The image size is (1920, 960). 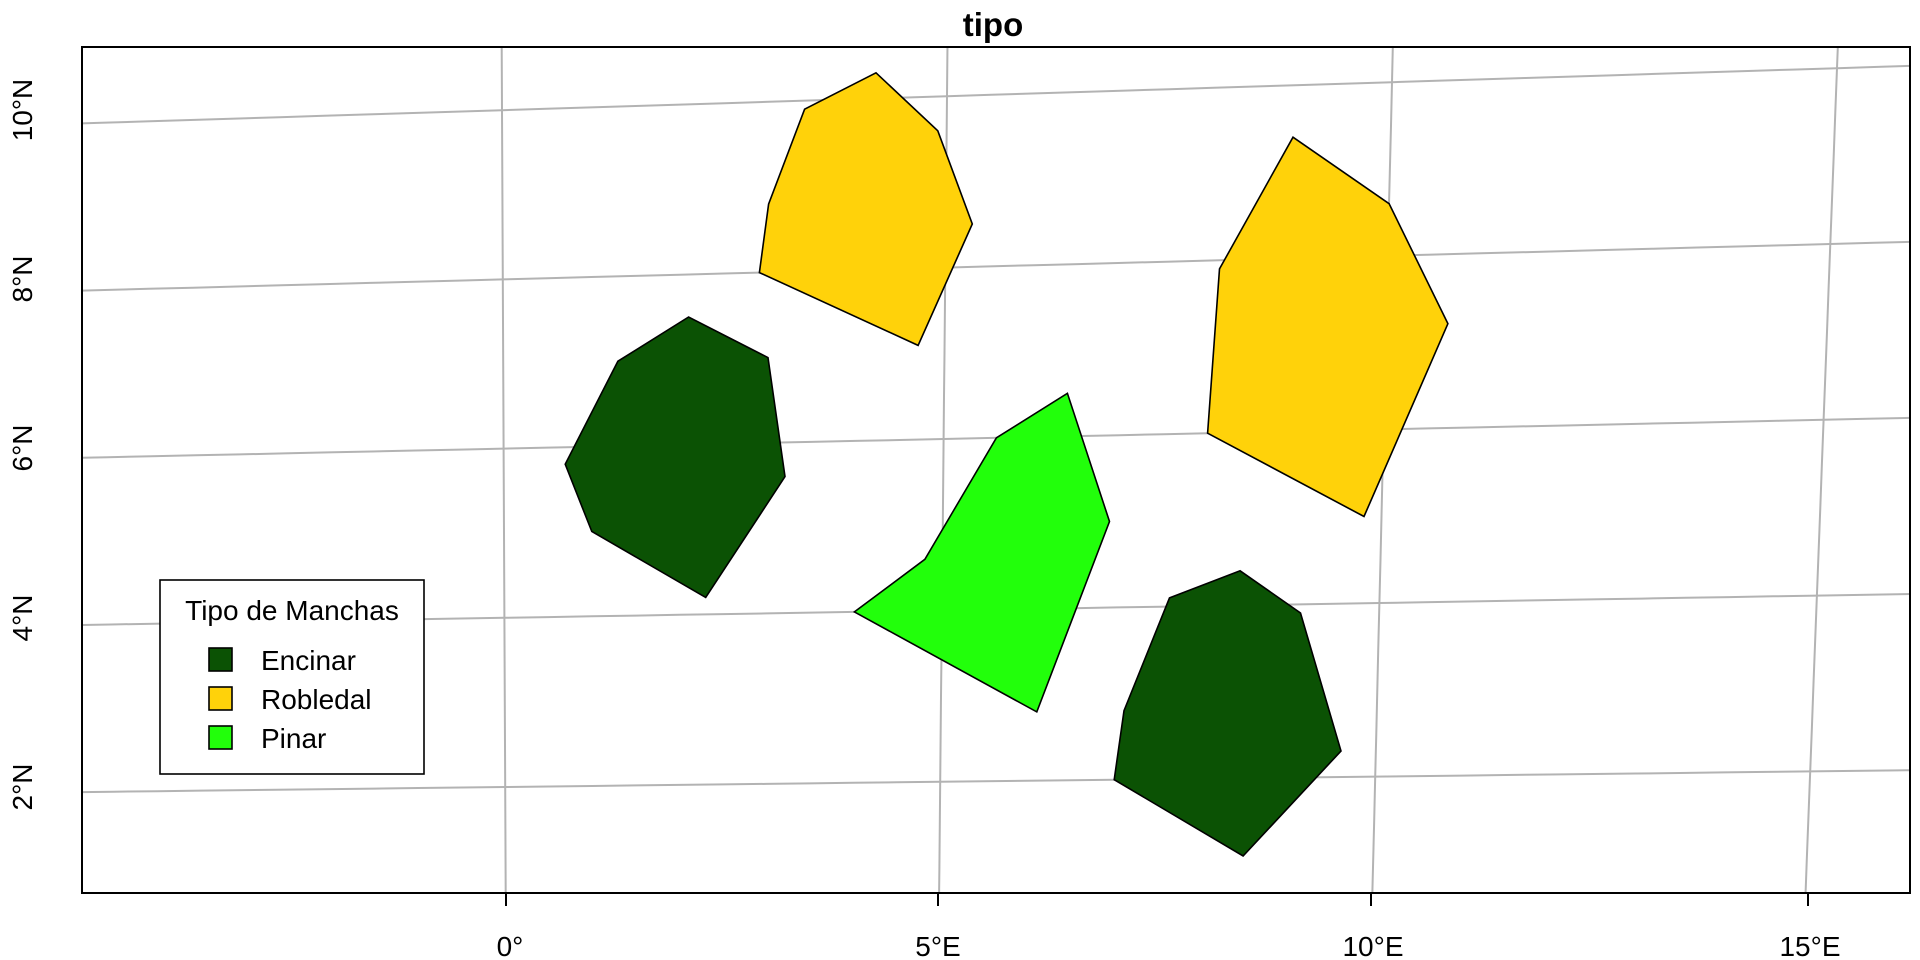 I want to click on legend: Tipo de Manchas Encinar Robledal Pinar, so click(x=292, y=677).